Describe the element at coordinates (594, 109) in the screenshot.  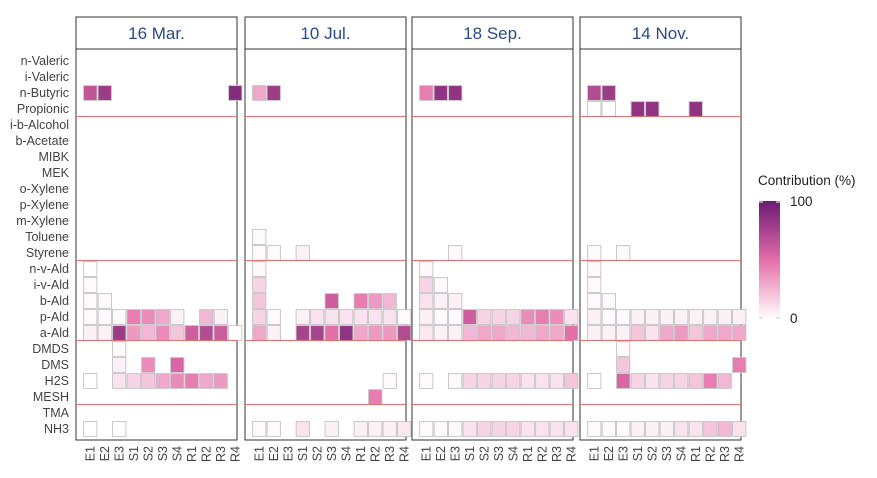
I see `heatmap-cell-propionic-e1` at that location.